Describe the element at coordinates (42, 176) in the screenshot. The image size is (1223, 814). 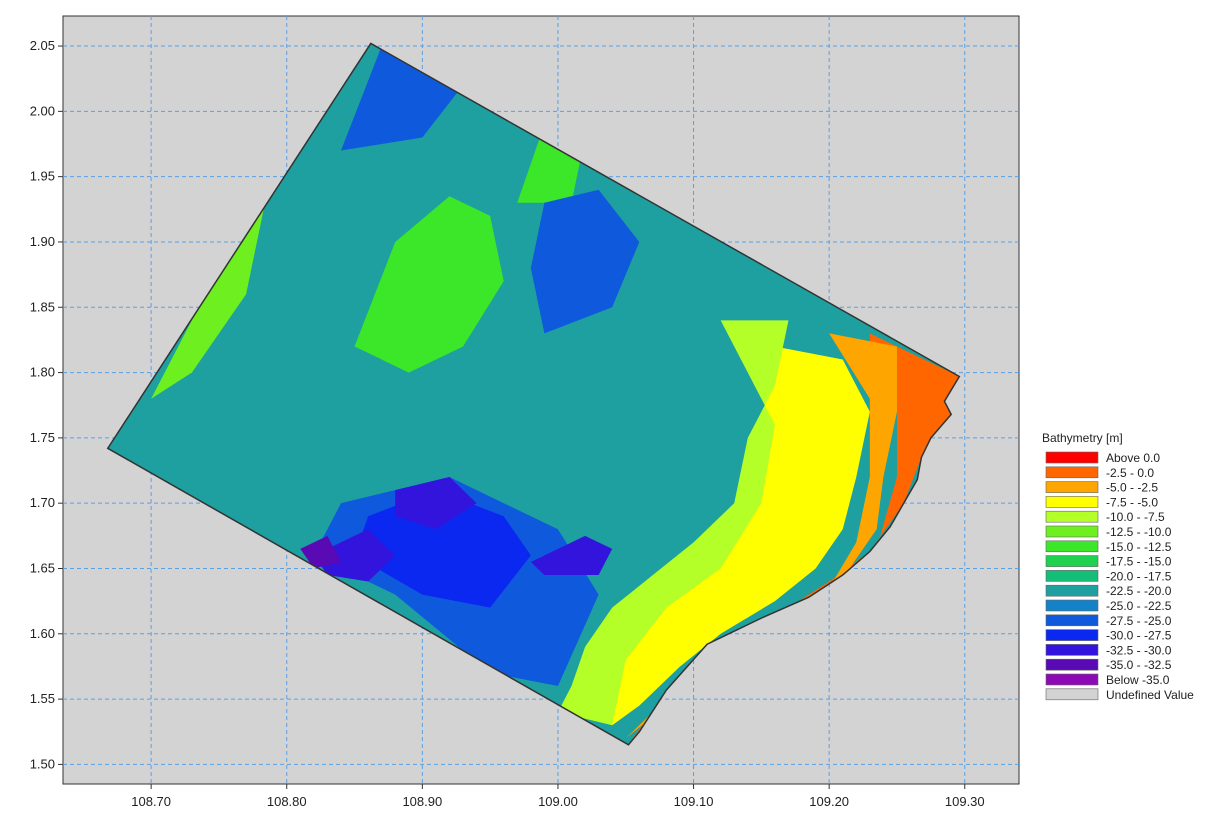
I see `y-tick-label-9: 1.95` at that location.